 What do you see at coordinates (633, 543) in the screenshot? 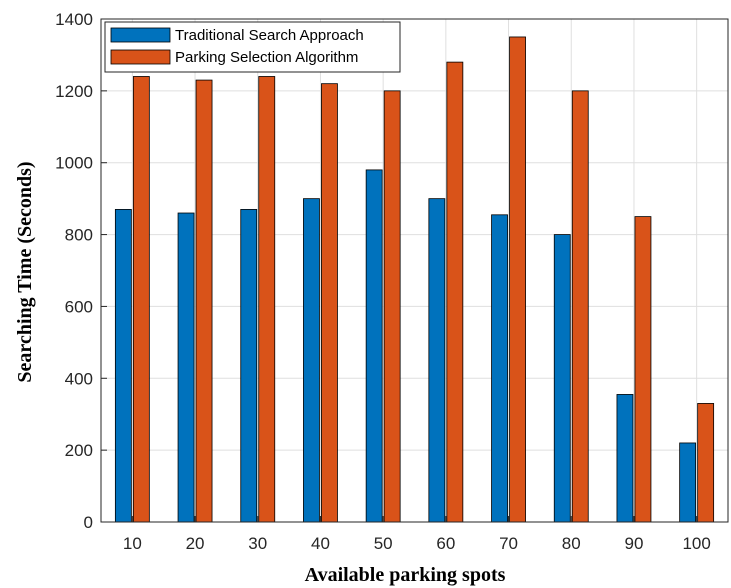
I see `x-tick-label: 90` at bounding box center [633, 543].